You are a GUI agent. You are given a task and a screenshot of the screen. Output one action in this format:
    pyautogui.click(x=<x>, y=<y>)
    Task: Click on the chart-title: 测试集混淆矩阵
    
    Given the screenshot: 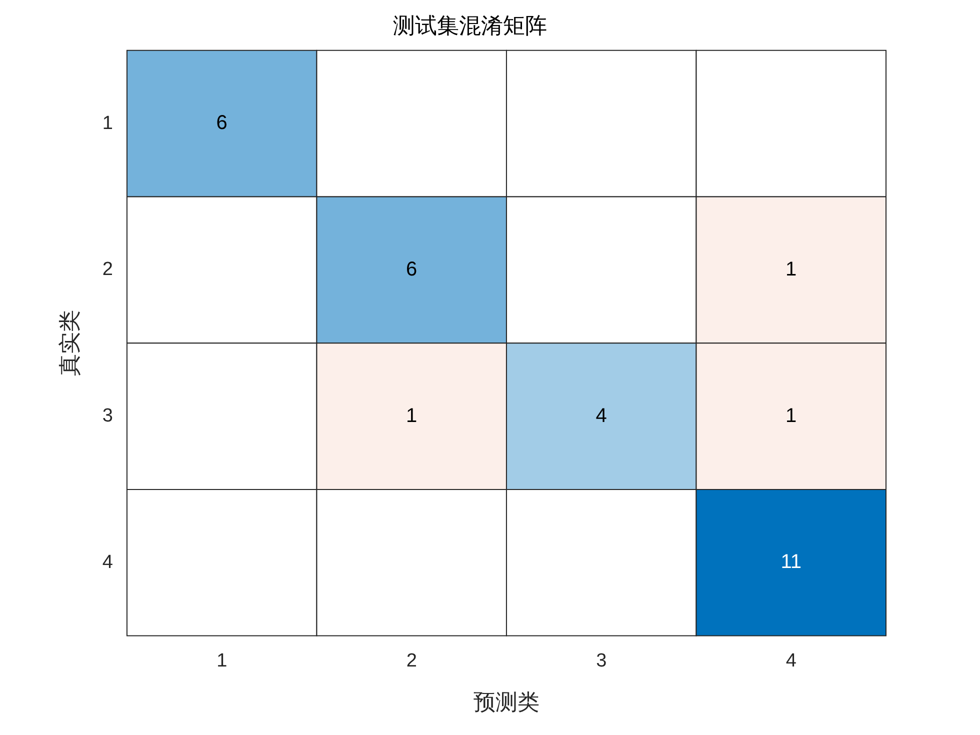 What is the action you would take?
    pyautogui.click(x=470, y=26)
    